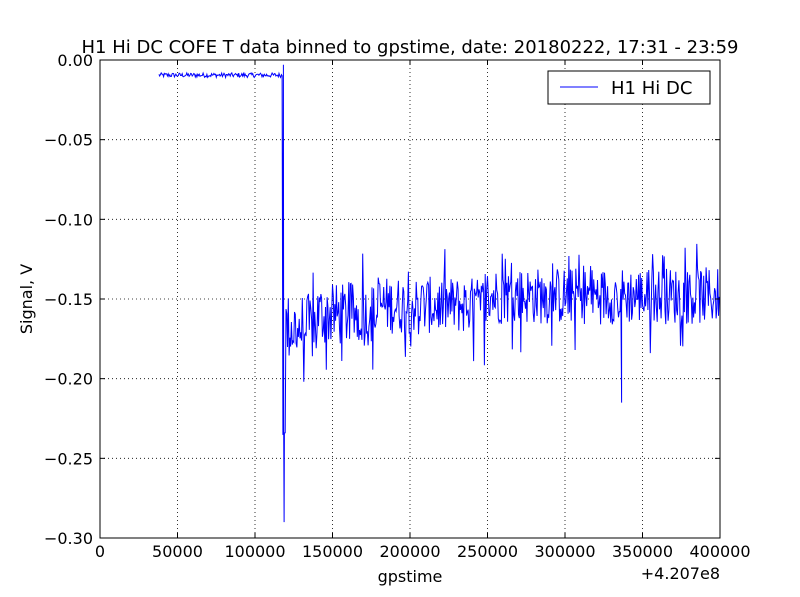  Describe the element at coordinates (68, 458) in the screenshot. I see `y-tick-label: −0.25` at that location.